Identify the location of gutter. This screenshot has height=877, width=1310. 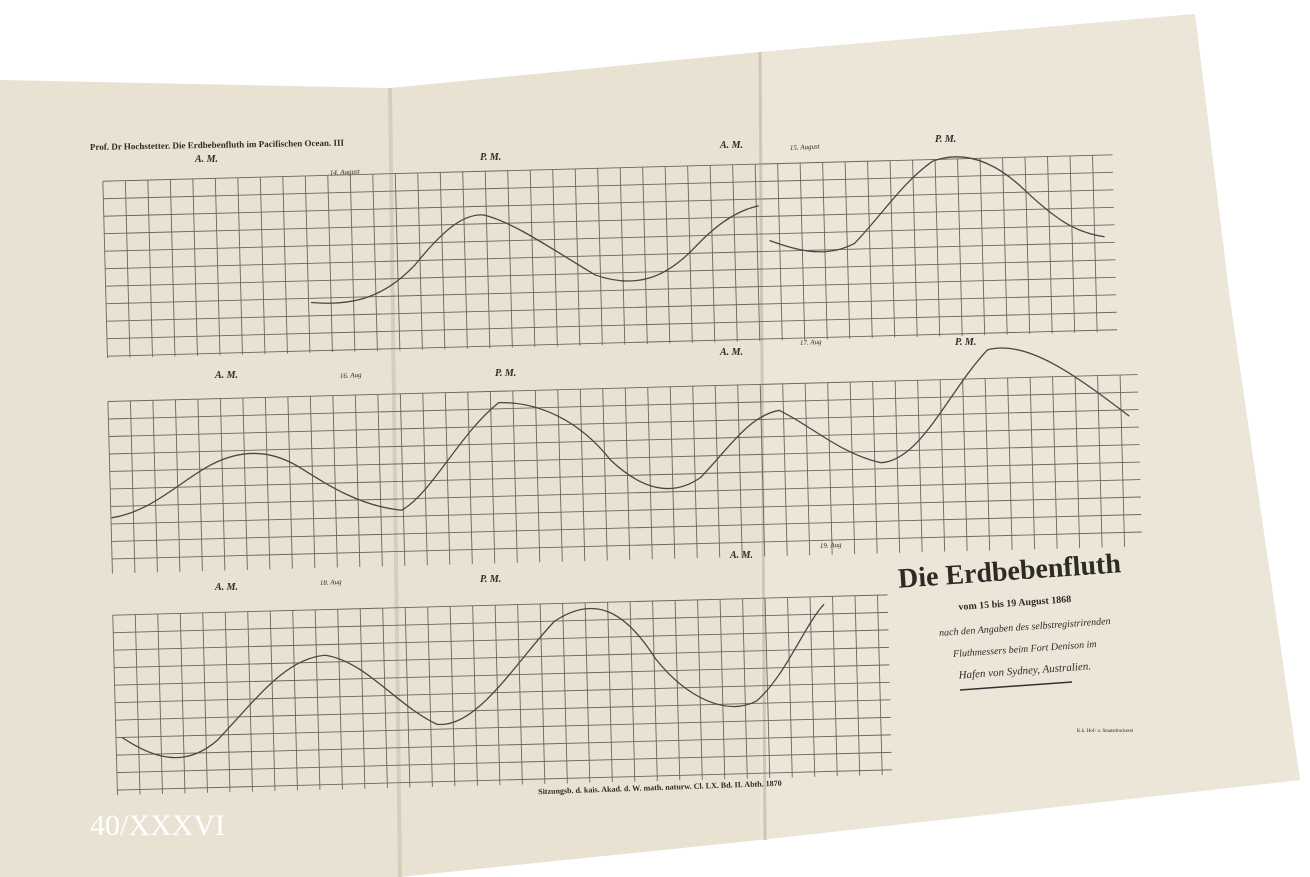
(395, 482).